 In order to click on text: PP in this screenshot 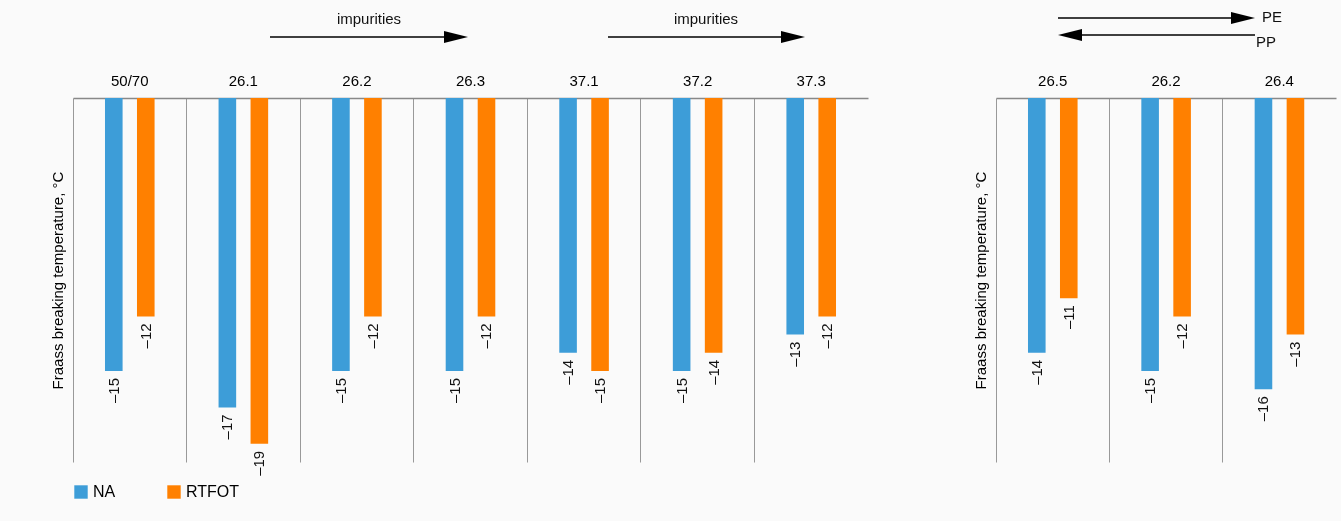, I will do `click(1266, 41)`.